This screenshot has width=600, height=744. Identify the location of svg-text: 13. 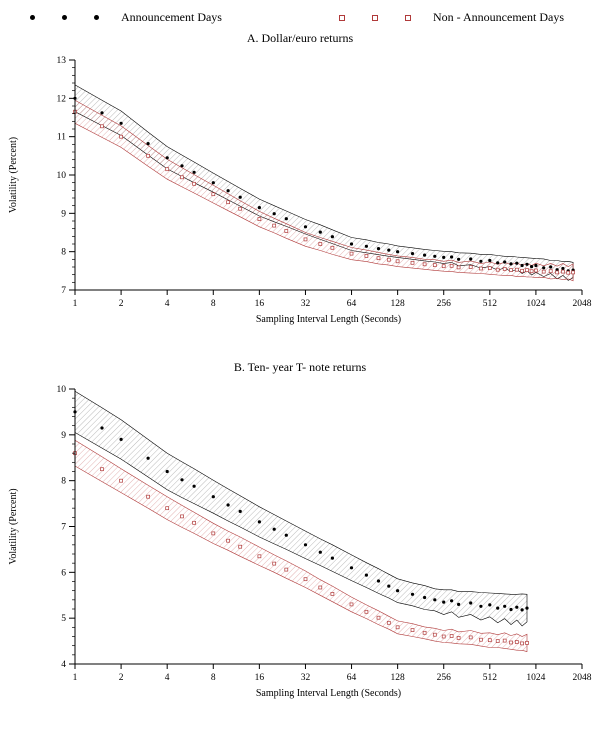
(62, 61).